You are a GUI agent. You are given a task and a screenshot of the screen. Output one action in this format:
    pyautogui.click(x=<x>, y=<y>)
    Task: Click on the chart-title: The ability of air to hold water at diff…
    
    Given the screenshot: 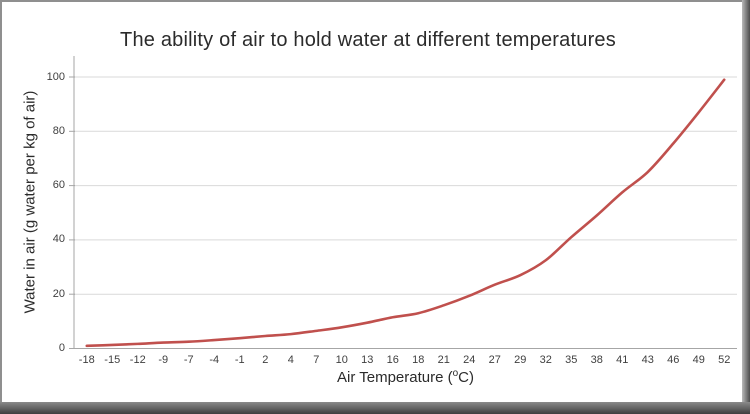 What is the action you would take?
    pyautogui.click(x=368, y=40)
    